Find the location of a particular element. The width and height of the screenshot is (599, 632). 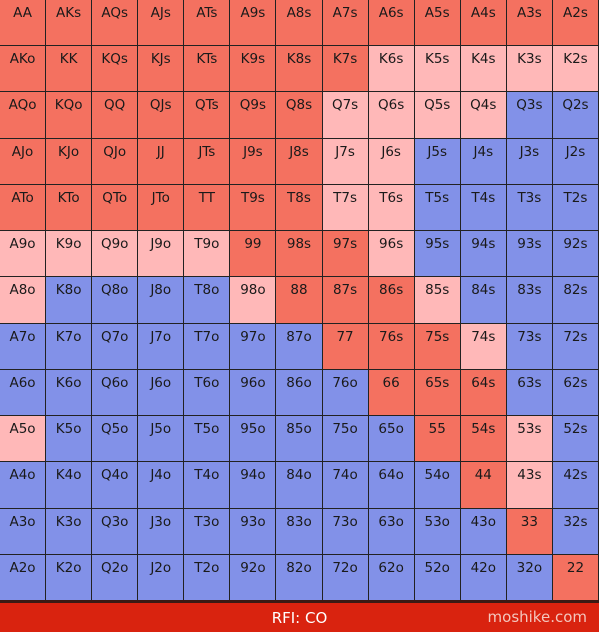

hand-cell: 99 is located at coordinates (253, 254).